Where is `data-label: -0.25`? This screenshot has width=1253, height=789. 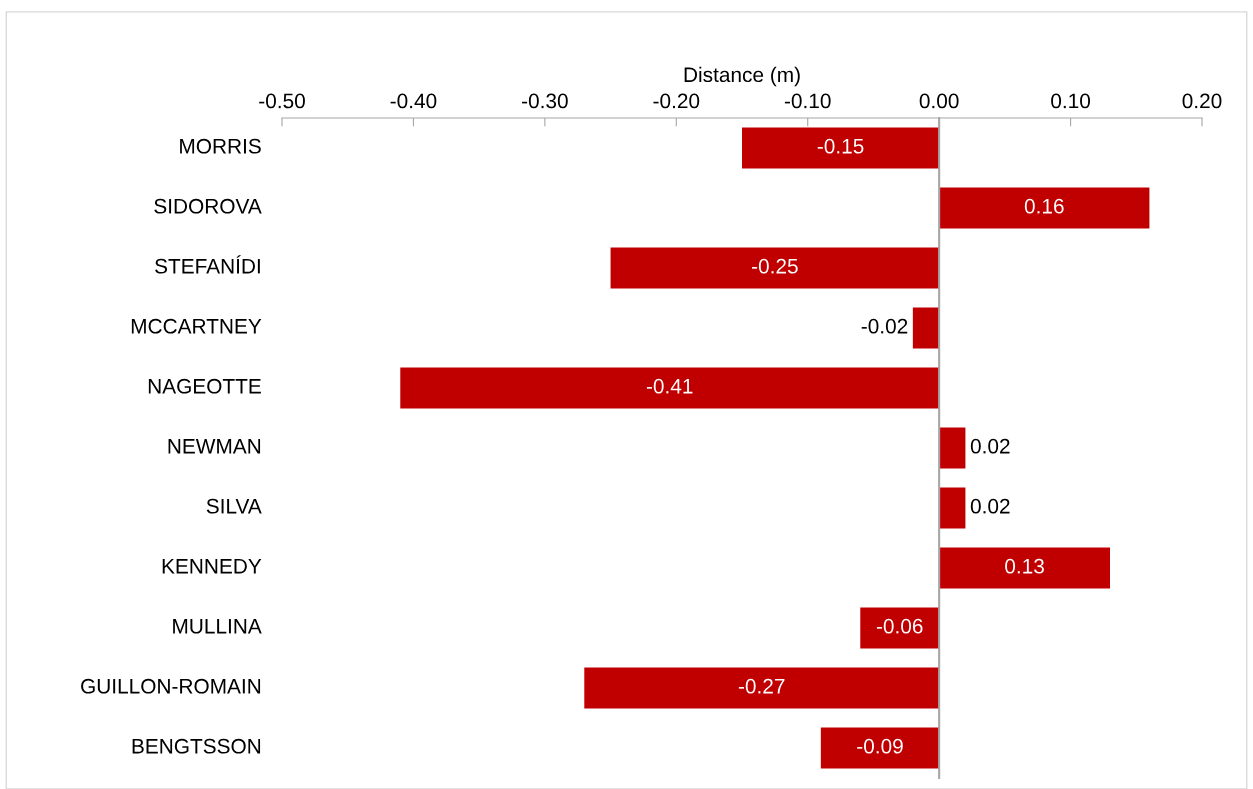 data-label: -0.25 is located at coordinates (775, 266).